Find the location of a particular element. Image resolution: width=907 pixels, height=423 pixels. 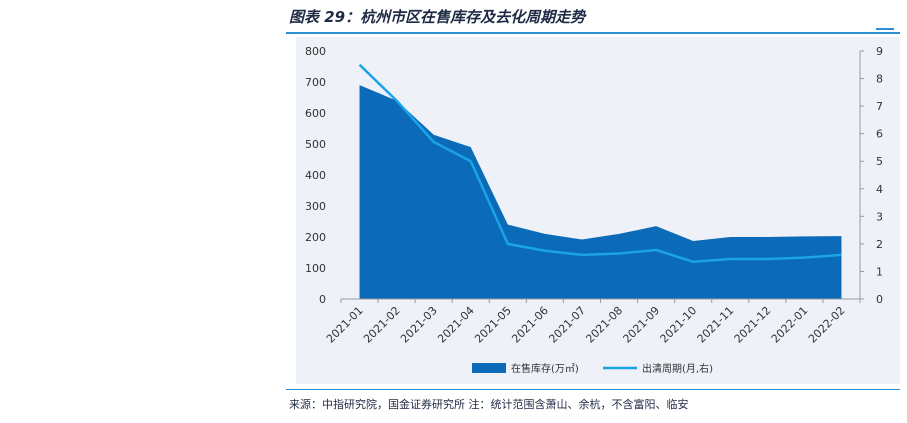

y-right-tick-label: 3 is located at coordinates (879, 216).